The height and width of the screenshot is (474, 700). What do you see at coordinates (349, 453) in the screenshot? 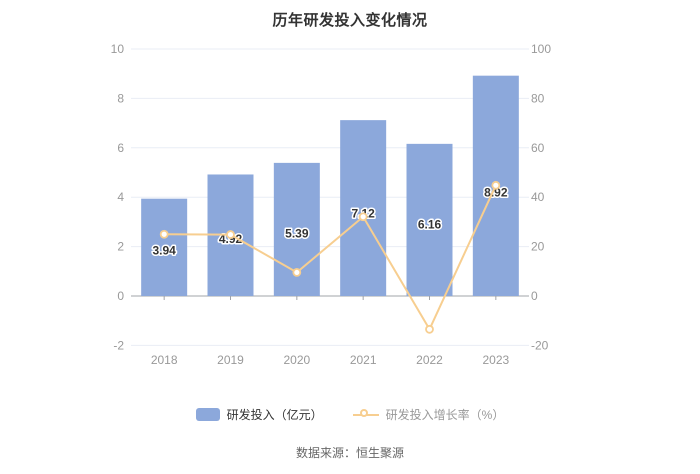
I see `data-source: 数据来源：恒生聚源` at bounding box center [349, 453].